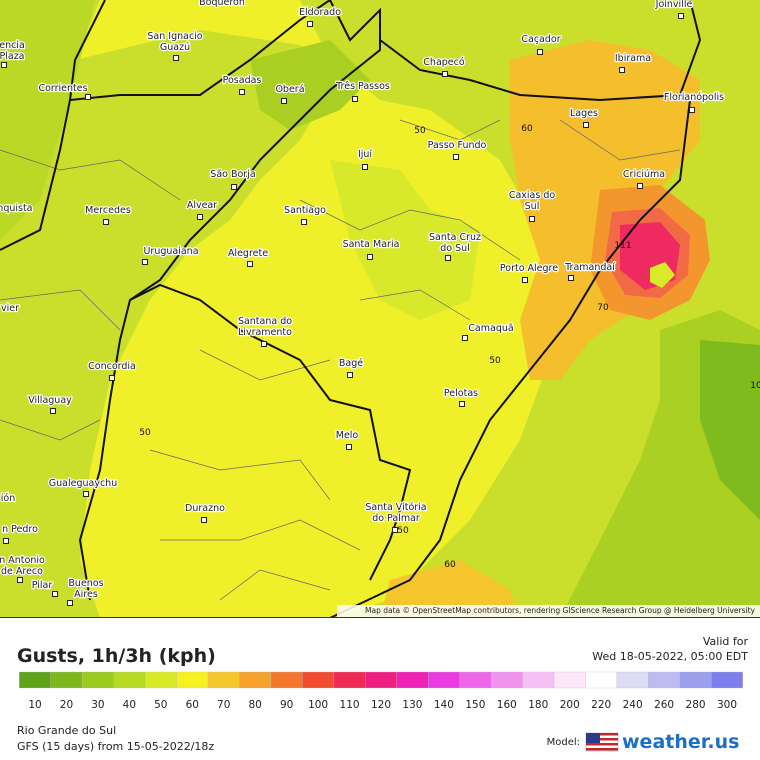  Describe the element at coordinates (22, 560) in the screenshot. I see `city-label: n Antonio` at that location.